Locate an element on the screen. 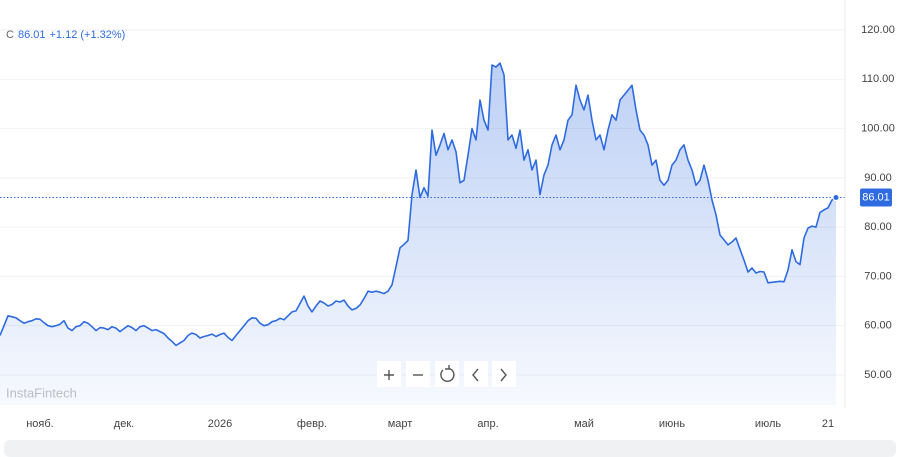 Image resolution: width=900 pixels, height=457 pixels. x-tick-label: дек. is located at coordinates (124, 424).